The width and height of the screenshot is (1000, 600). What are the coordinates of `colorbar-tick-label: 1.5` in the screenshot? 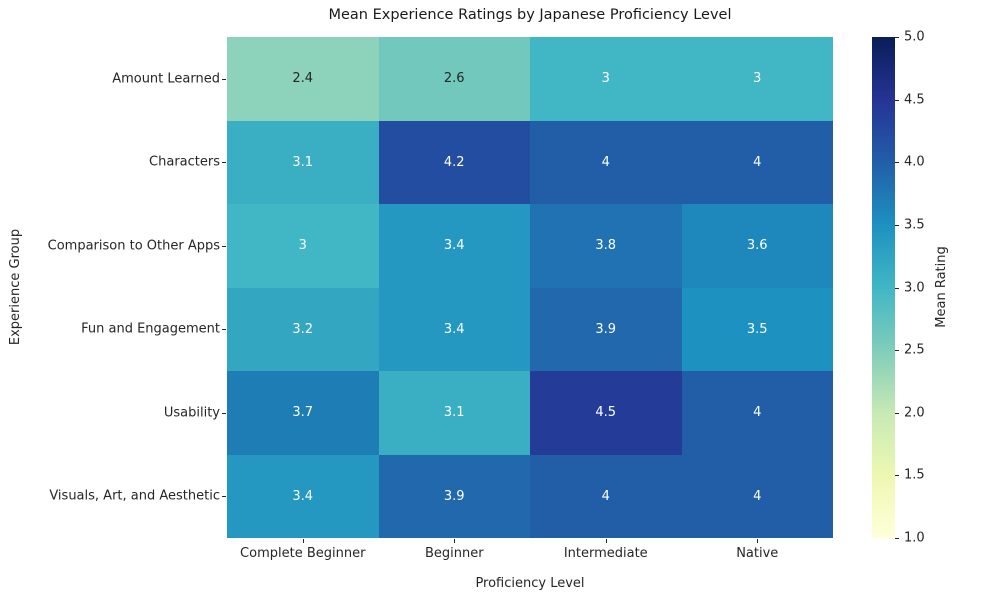 It's located at (914, 475).